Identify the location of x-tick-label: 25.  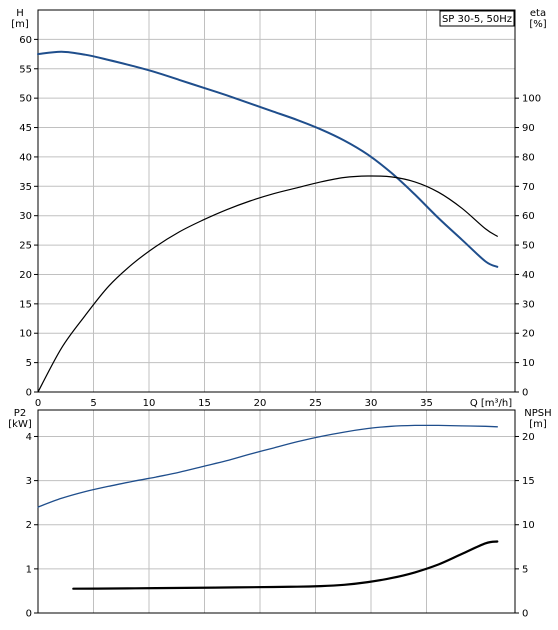
(315, 403).